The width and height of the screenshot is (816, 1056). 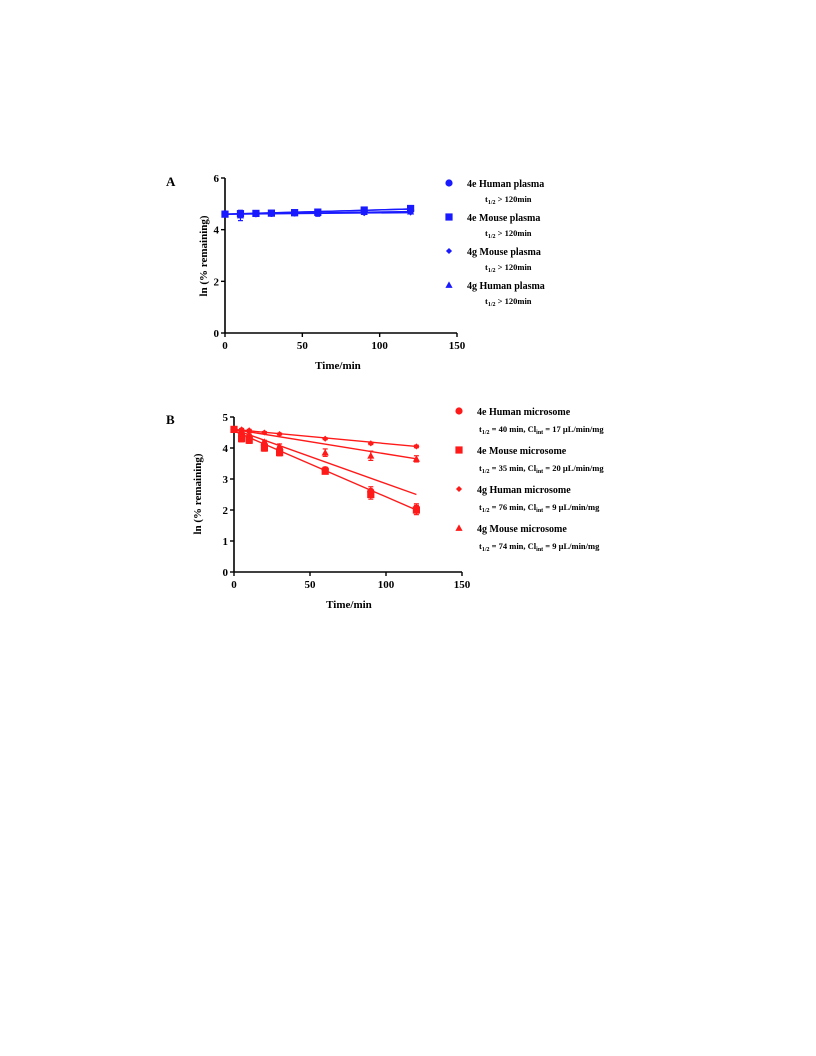 What do you see at coordinates (513, 429) in the screenshot?
I see `legend-note-text: = 40 min, Cl` at bounding box center [513, 429].